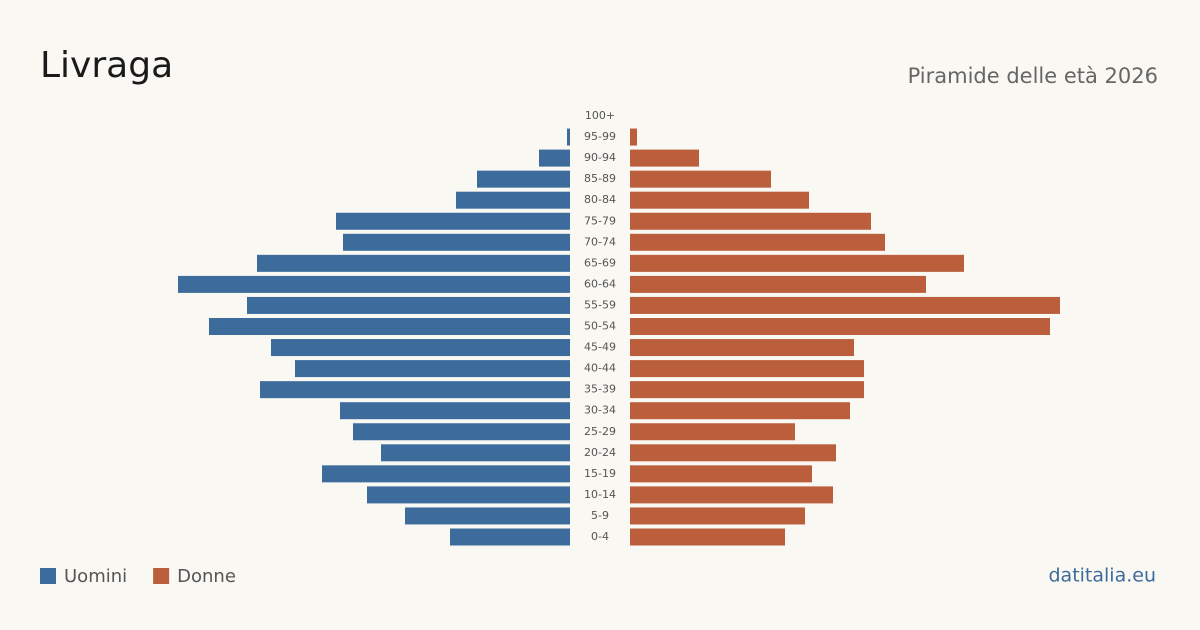 The width and height of the screenshot is (1200, 630). I want to click on age-label: 35-39, so click(600, 389).